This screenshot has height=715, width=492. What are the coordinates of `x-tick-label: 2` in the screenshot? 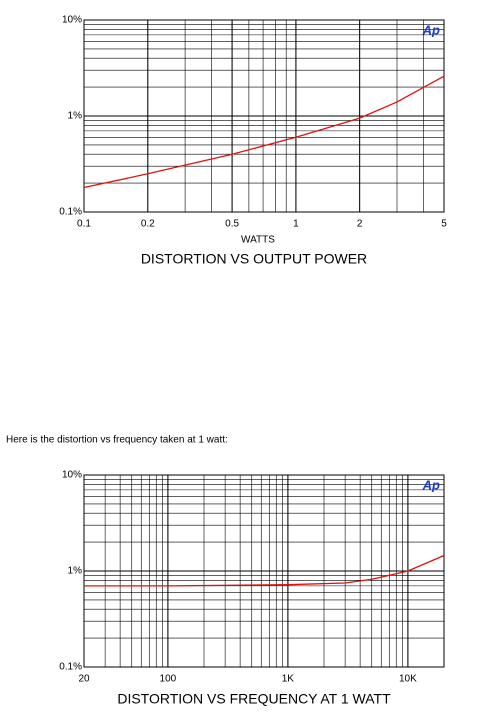 It's located at (360, 224).